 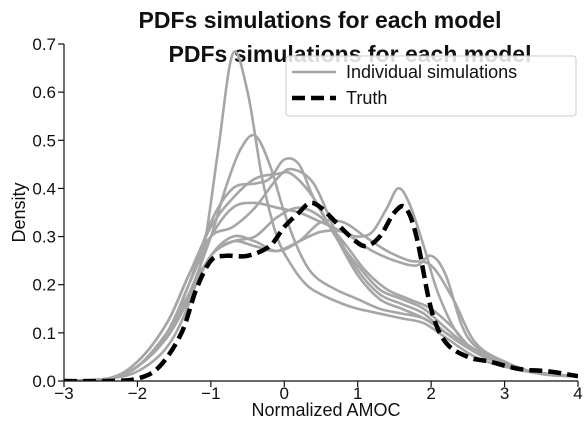 What do you see at coordinates (63, 393) in the screenshot?
I see `x-tick-label: −3` at bounding box center [63, 393].